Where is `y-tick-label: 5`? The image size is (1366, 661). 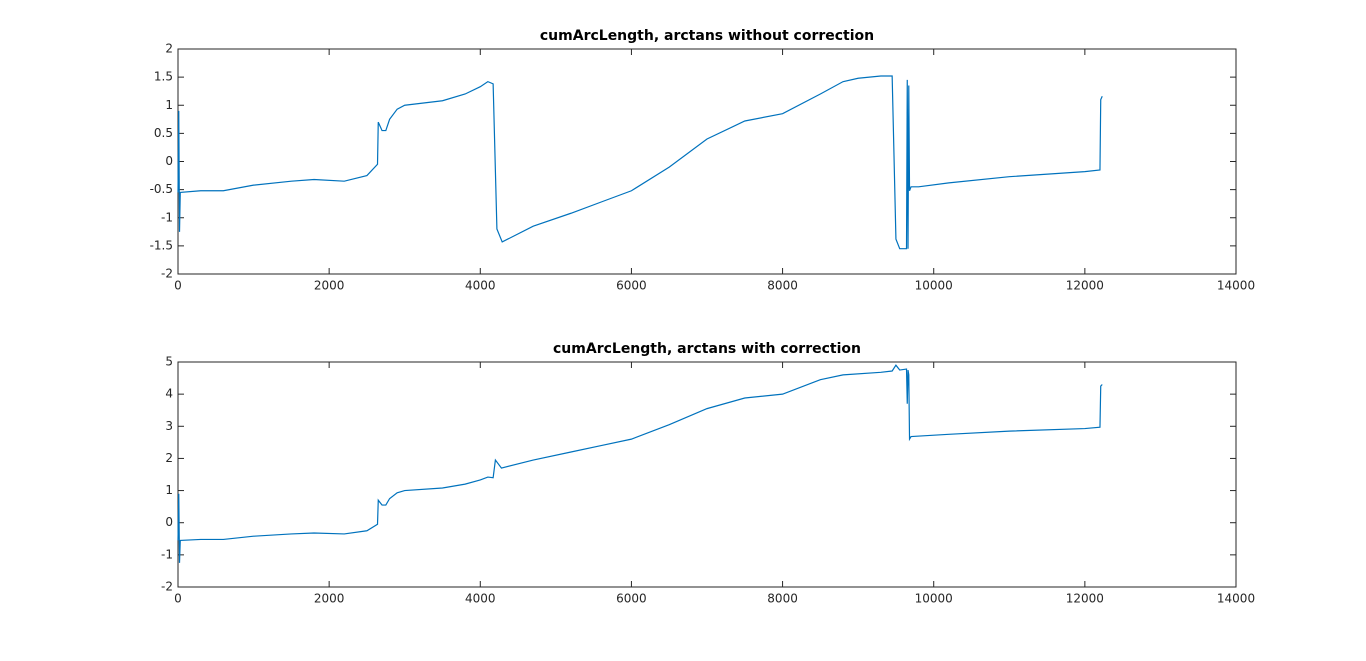 y-tick-label: 5 is located at coordinates (169, 362).